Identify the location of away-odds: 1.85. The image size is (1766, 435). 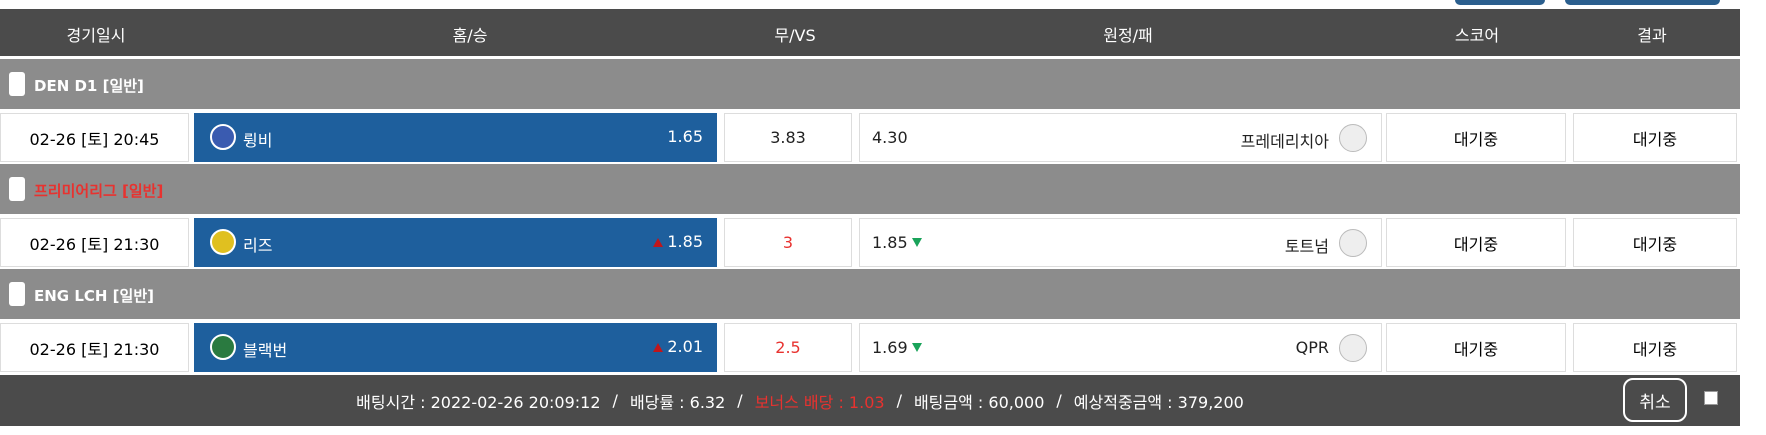
(890, 242).